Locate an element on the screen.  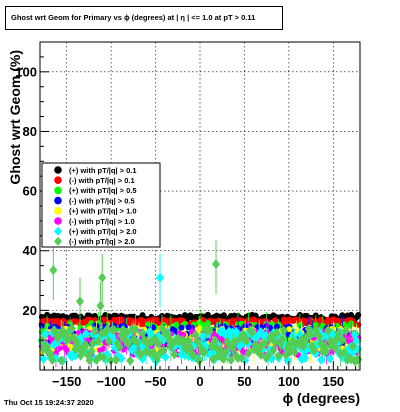
legend-label: (-) with pT/|q| > 0.5 is located at coordinates (102, 200).